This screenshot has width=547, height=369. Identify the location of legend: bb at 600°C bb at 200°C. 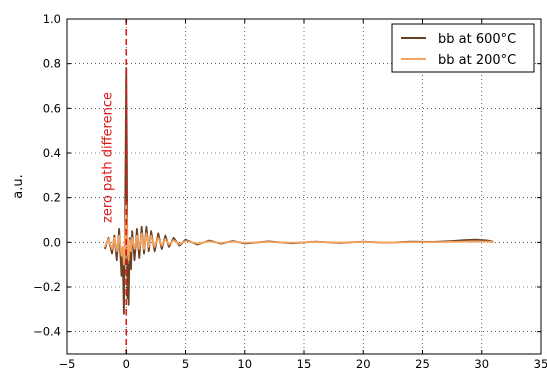
(463, 48).